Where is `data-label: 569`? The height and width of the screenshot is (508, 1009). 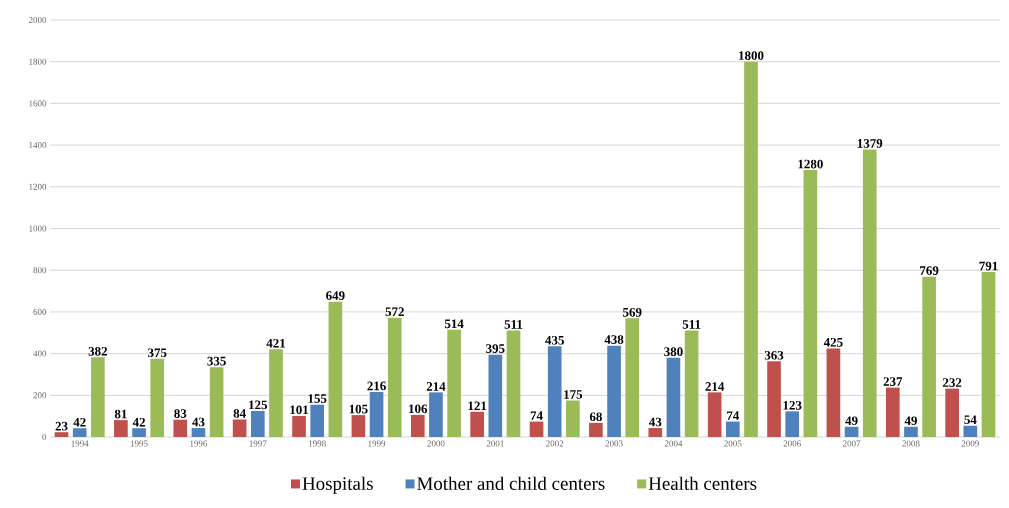
data-label: 569 is located at coordinates (632, 312).